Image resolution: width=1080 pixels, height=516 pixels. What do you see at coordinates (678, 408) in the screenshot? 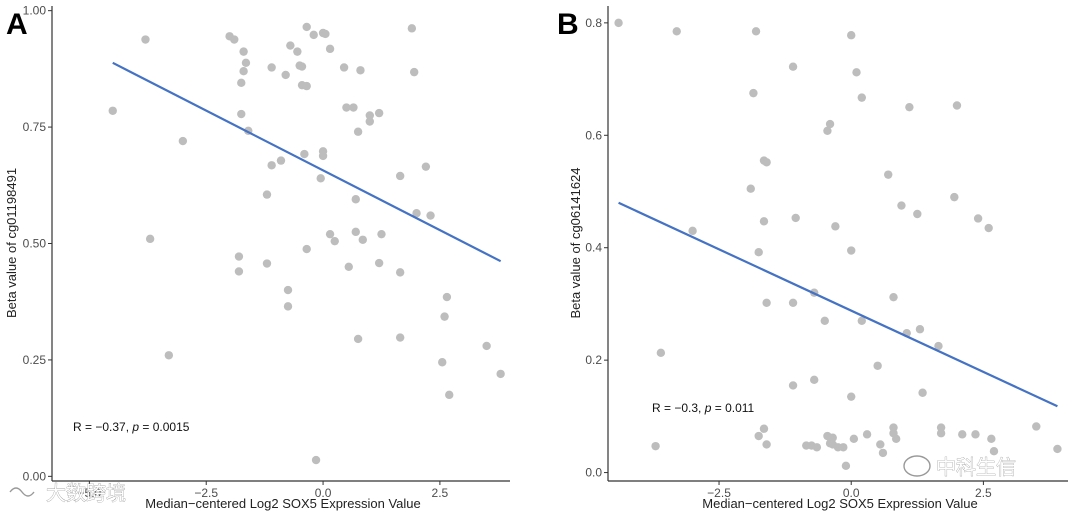
I see `panel-b-r-value: R = −0.3,` at bounding box center [678, 408].